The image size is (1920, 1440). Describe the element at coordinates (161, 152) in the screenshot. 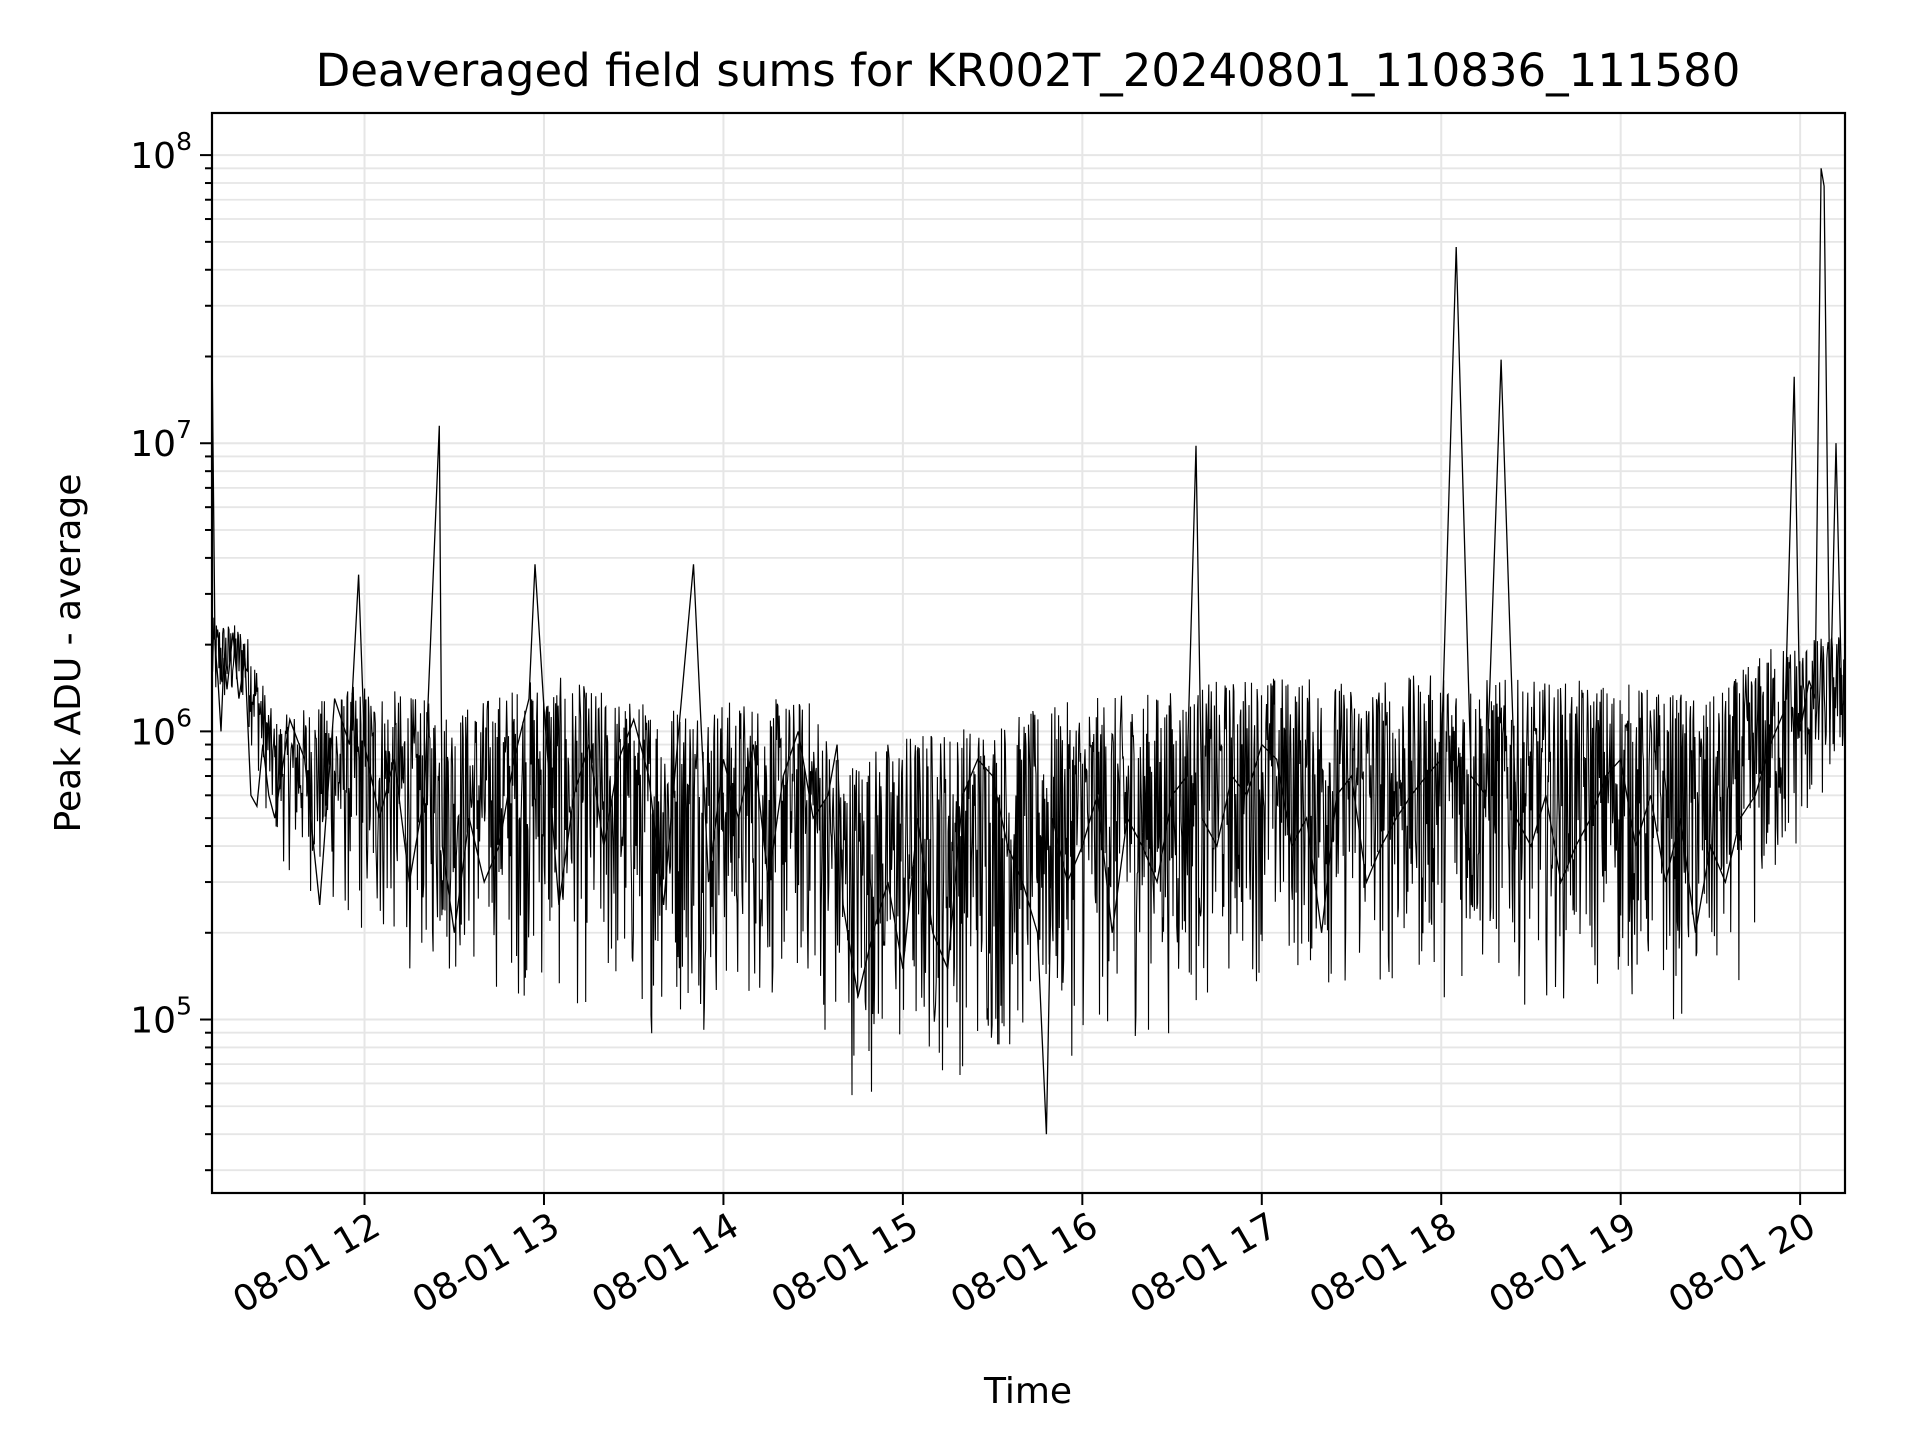

I see `y-tick-label: 10⁸` at that location.